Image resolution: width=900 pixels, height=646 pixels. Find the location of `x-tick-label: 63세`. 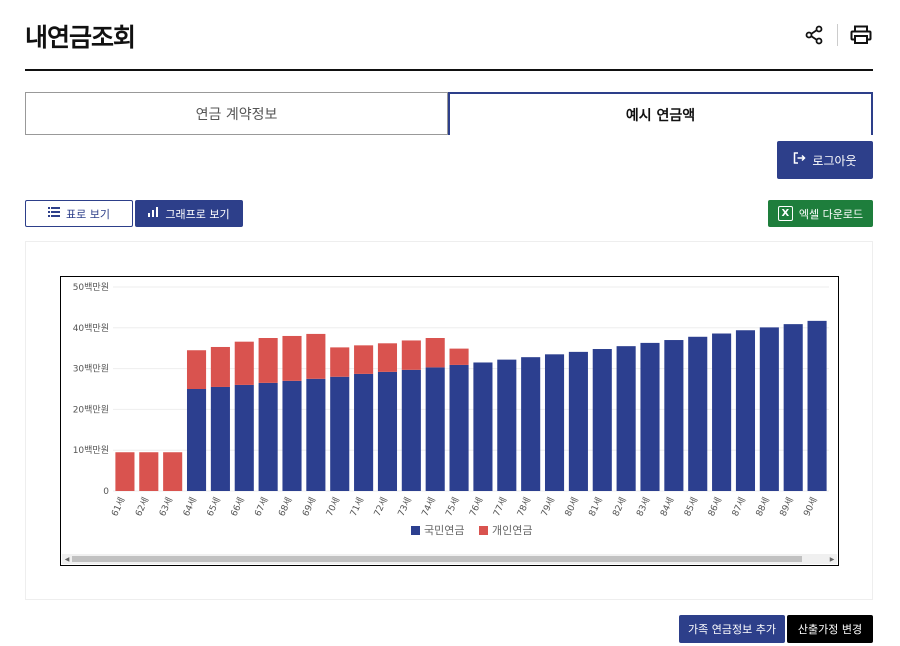

x-tick-label: 63세 is located at coordinates (166, 507).